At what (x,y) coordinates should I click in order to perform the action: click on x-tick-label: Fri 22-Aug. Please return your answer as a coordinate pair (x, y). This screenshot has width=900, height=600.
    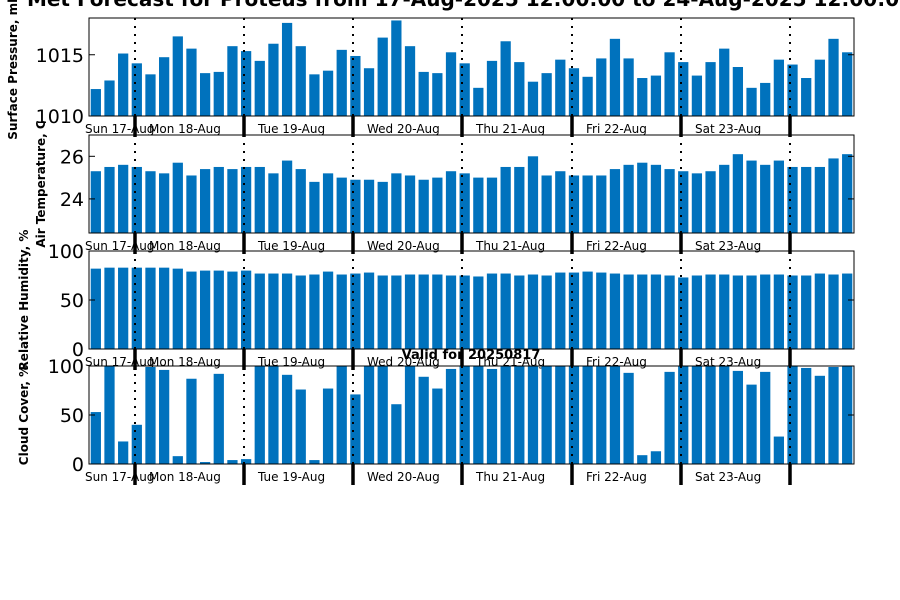
    Looking at the image, I should click on (616, 477).